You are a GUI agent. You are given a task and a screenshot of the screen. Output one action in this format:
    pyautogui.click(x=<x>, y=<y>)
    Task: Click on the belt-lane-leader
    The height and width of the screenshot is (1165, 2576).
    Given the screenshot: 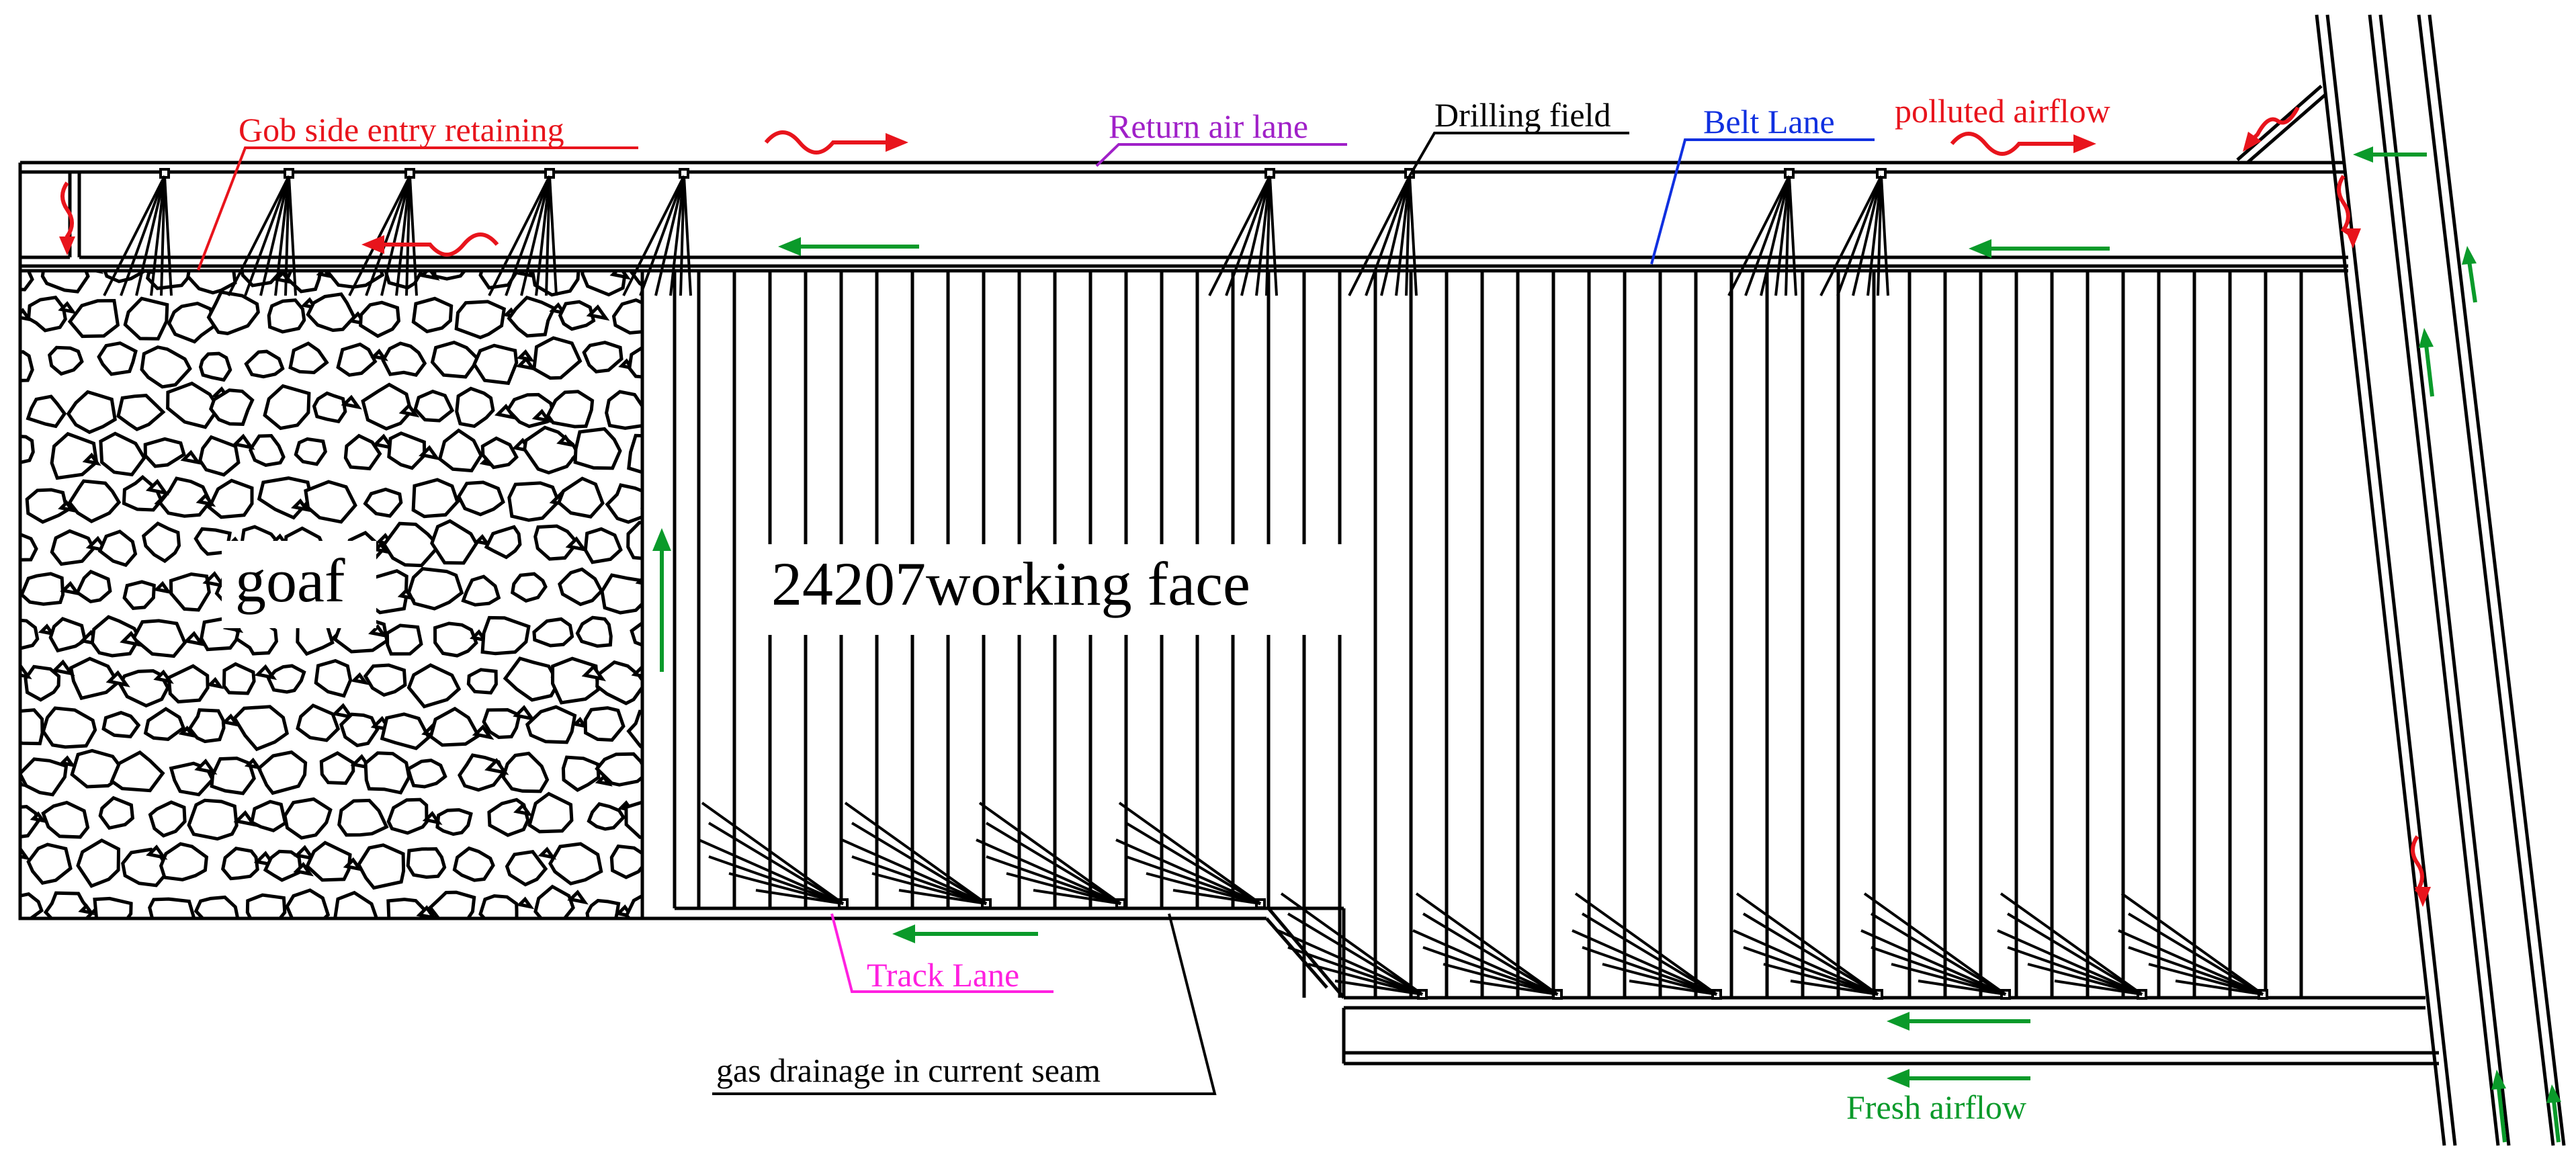 What is the action you would take?
    pyautogui.click(x=1762, y=202)
    